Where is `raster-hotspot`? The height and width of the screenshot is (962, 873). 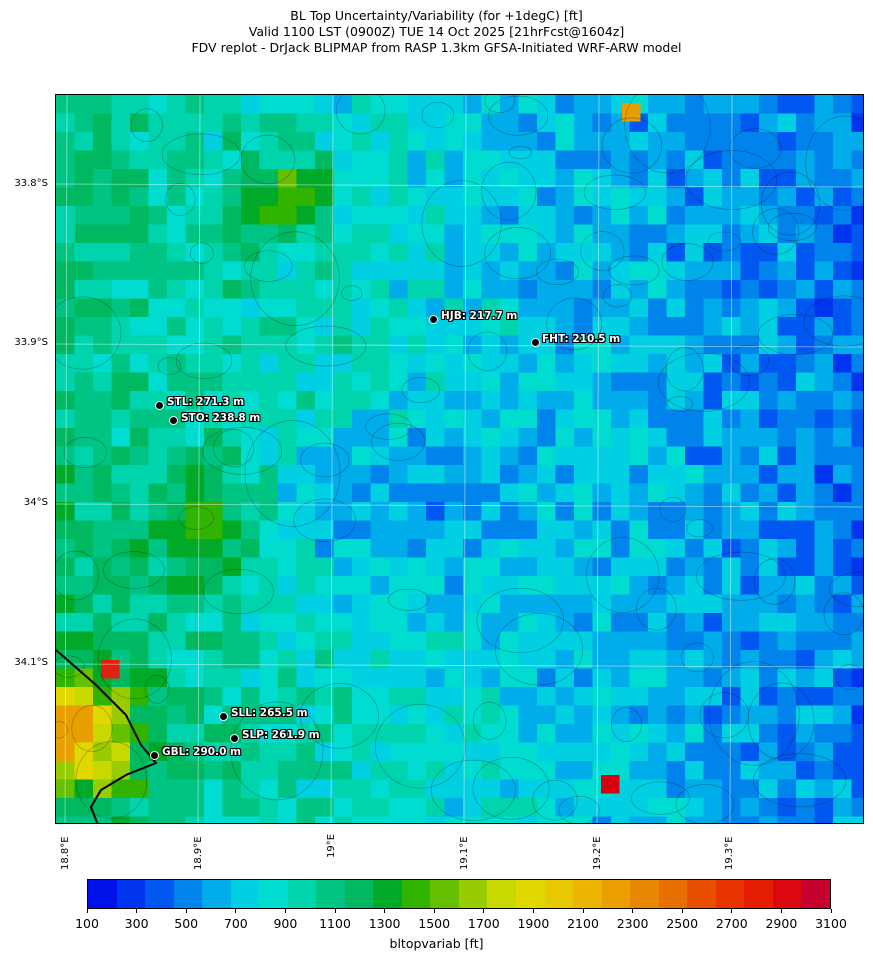 raster-hotspot is located at coordinates (631, 112).